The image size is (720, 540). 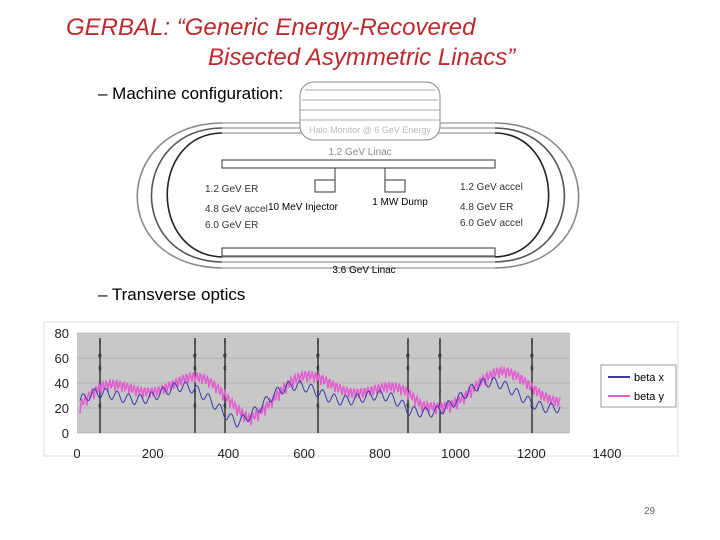 I want to click on x-tick-labels: 0 200 400 600 800 1000 1200 1400, so click(x=347, y=453).